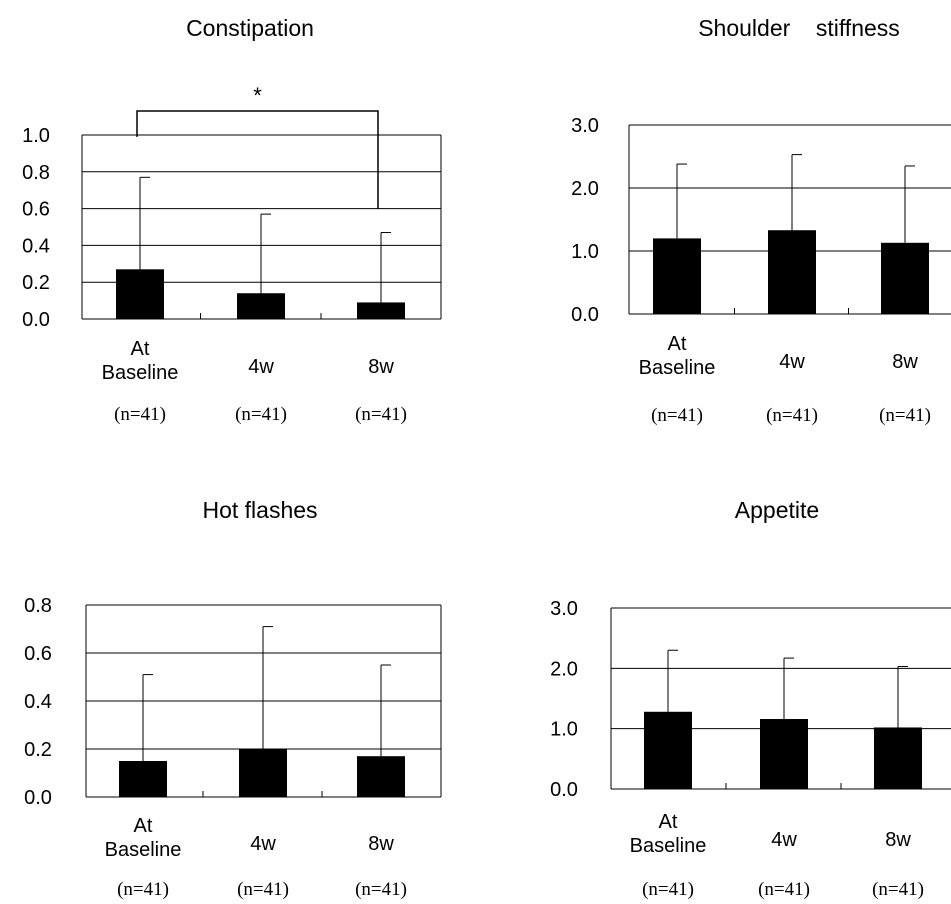 The height and width of the screenshot is (904, 951). Describe the element at coordinates (799, 28) in the screenshot. I see `chart-title: Shoulder stiffness` at that location.